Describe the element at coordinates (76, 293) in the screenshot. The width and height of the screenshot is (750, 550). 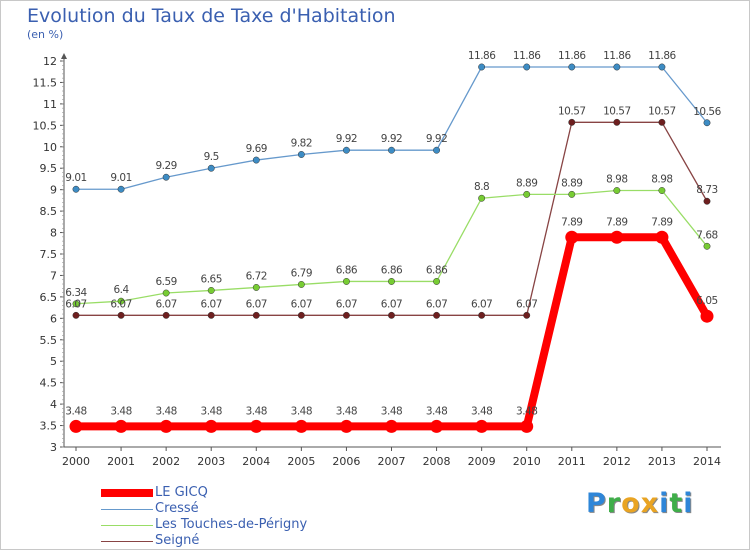
I see `data-label: 6.34` at that location.